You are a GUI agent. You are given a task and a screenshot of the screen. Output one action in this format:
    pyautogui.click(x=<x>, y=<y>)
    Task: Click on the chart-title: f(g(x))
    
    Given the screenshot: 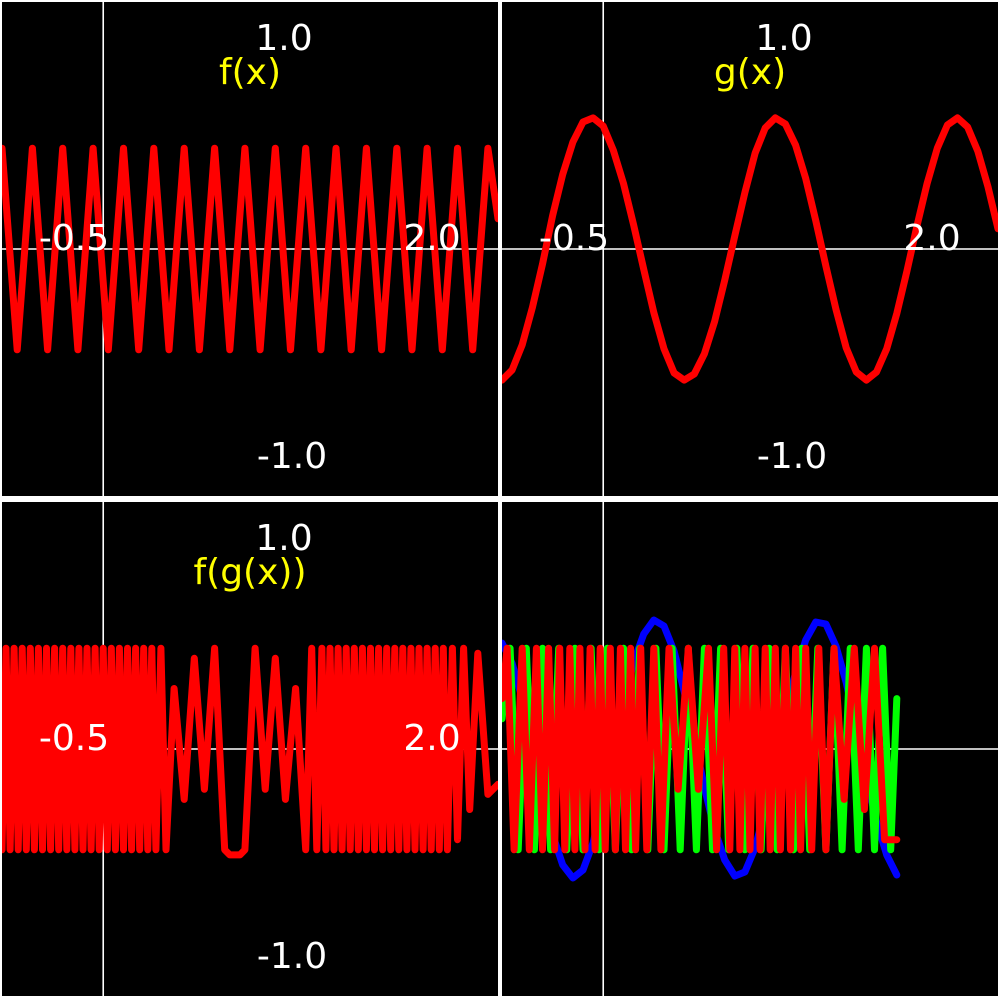 What is the action you would take?
    pyautogui.click(x=249, y=572)
    